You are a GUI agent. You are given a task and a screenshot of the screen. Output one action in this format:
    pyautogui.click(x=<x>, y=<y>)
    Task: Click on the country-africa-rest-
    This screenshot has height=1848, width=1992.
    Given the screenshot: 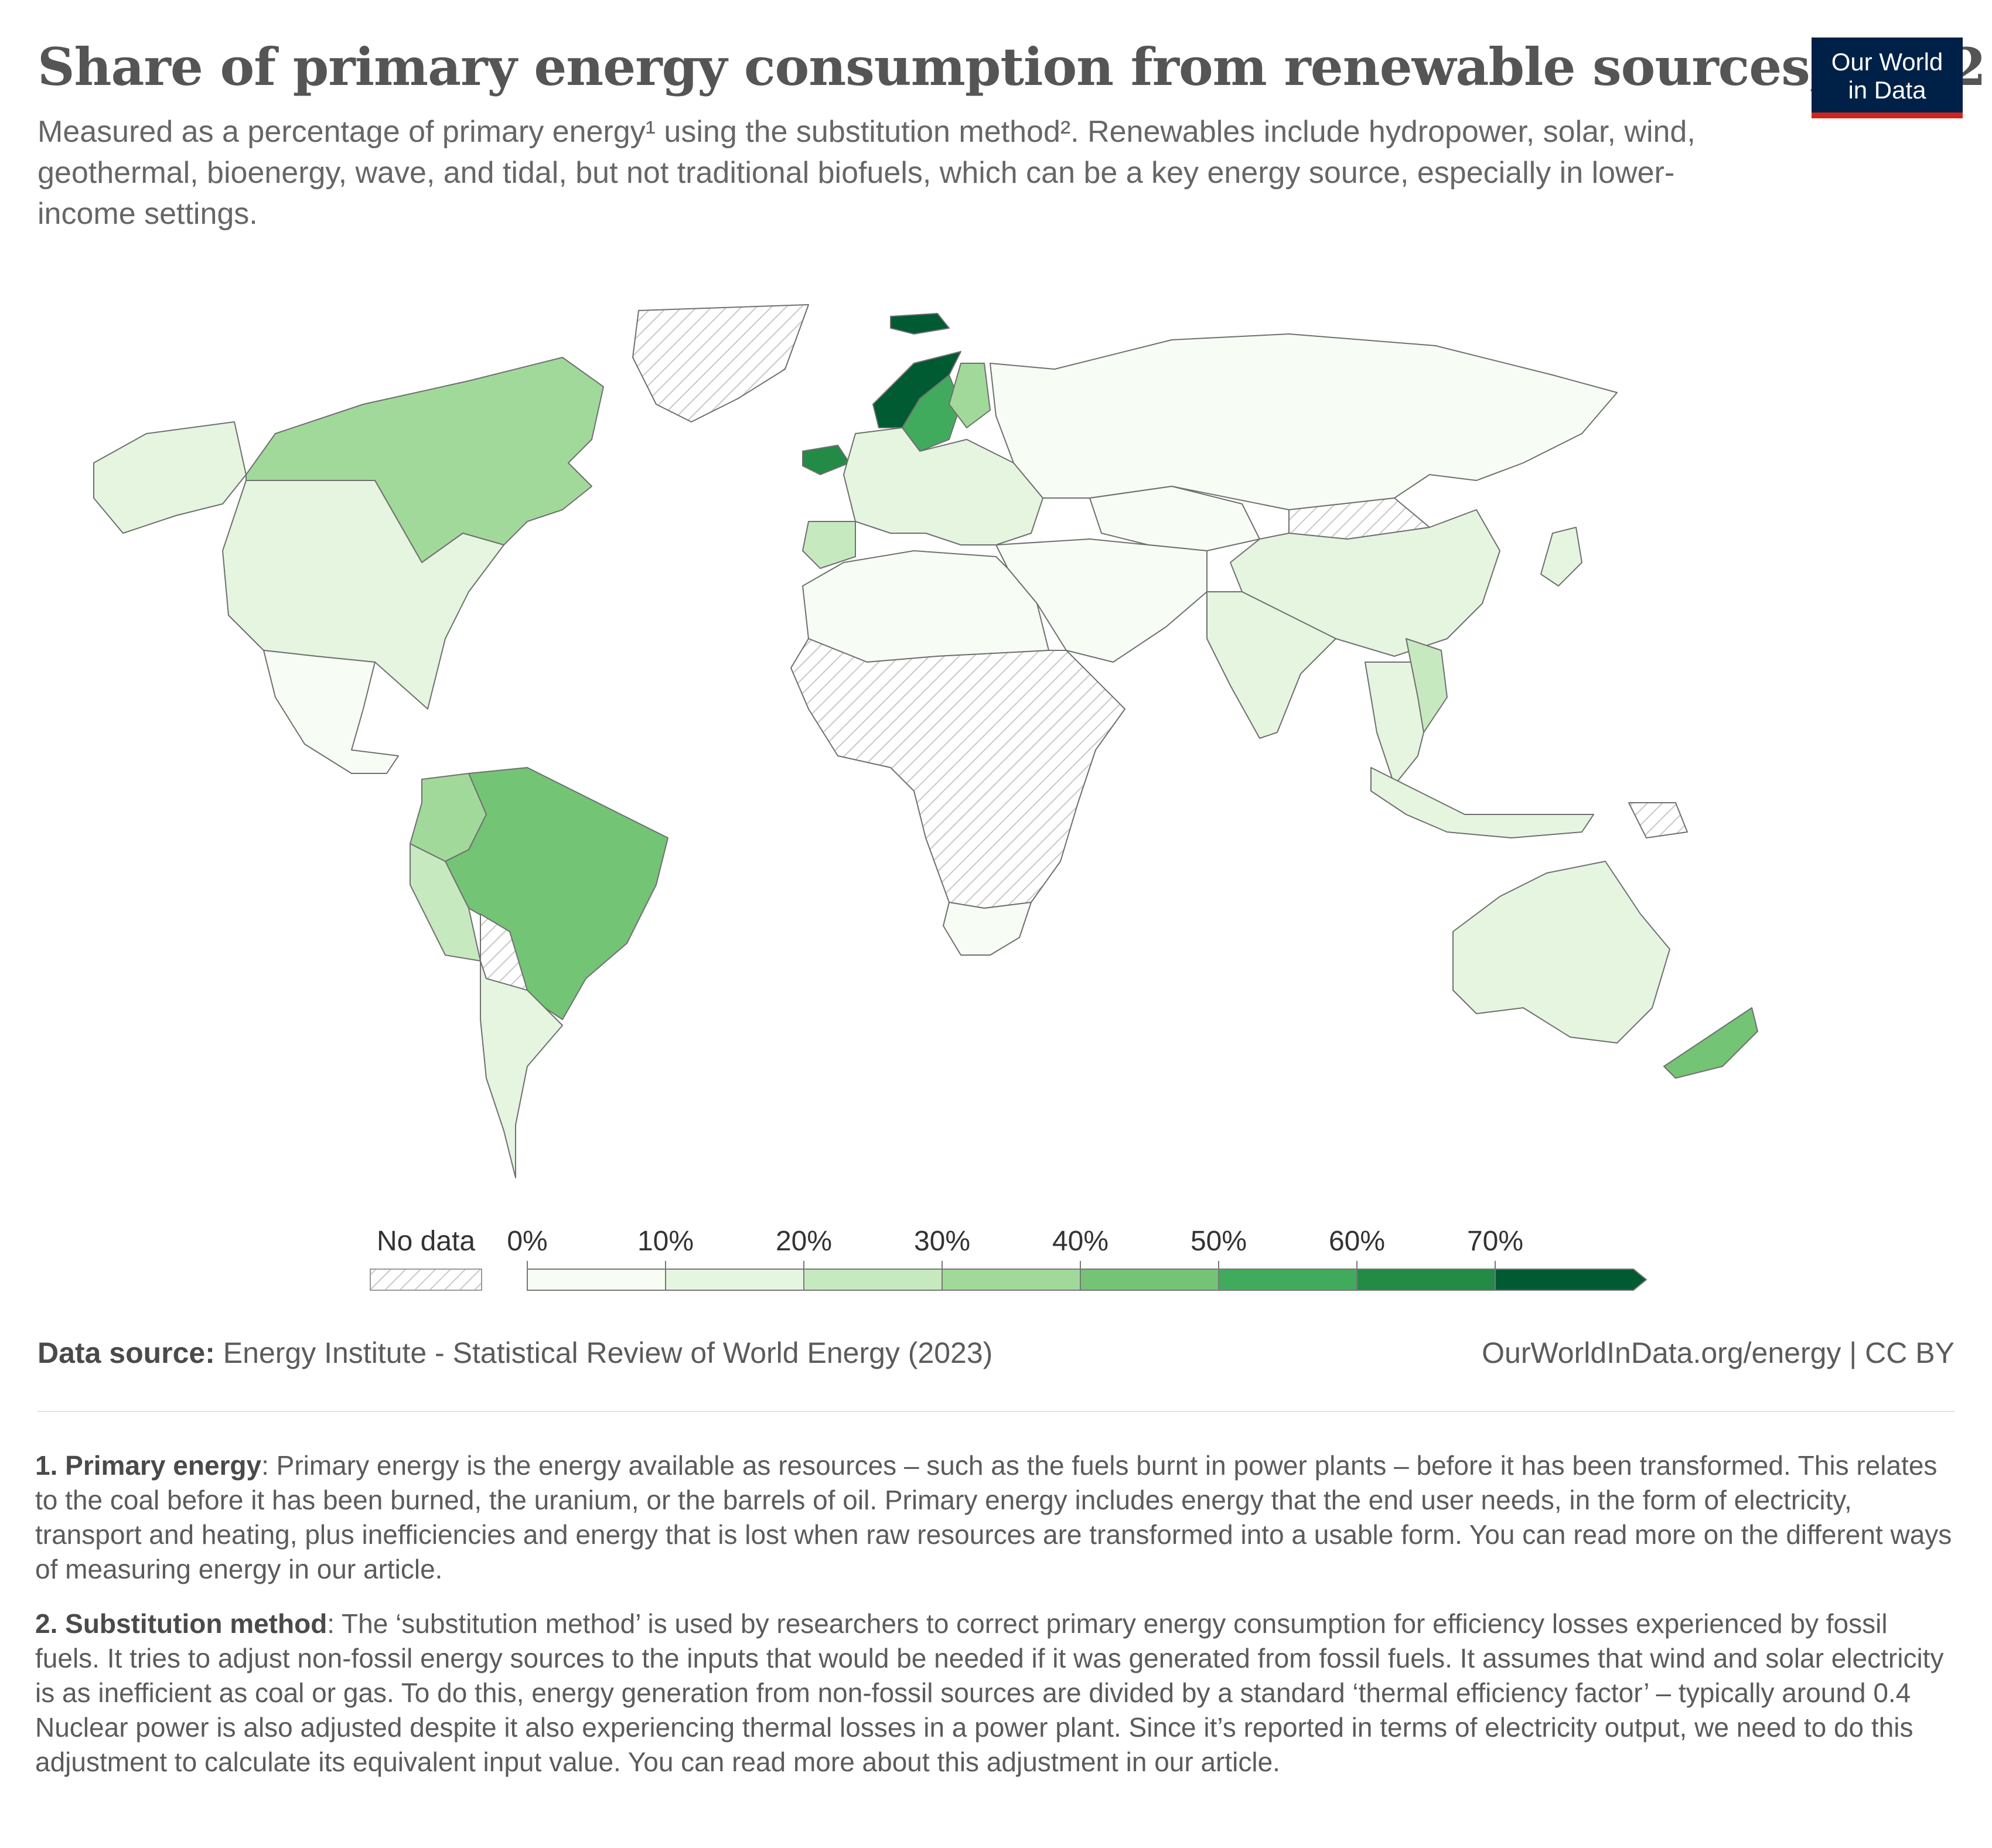 What is the action you would take?
    pyautogui.click(x=957, y=773)
    